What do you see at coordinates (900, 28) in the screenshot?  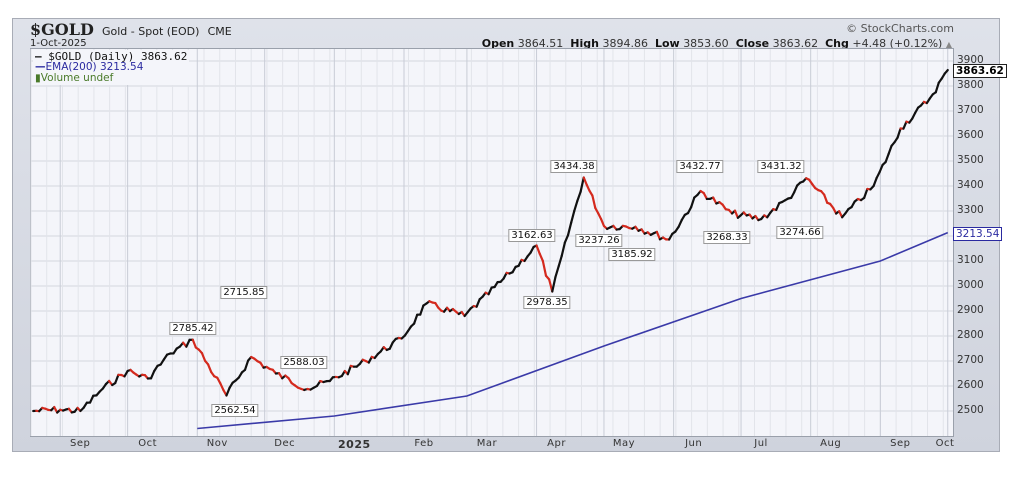 I see `copyright-link: © StockCharts.com` at bounding box center [900, 28].